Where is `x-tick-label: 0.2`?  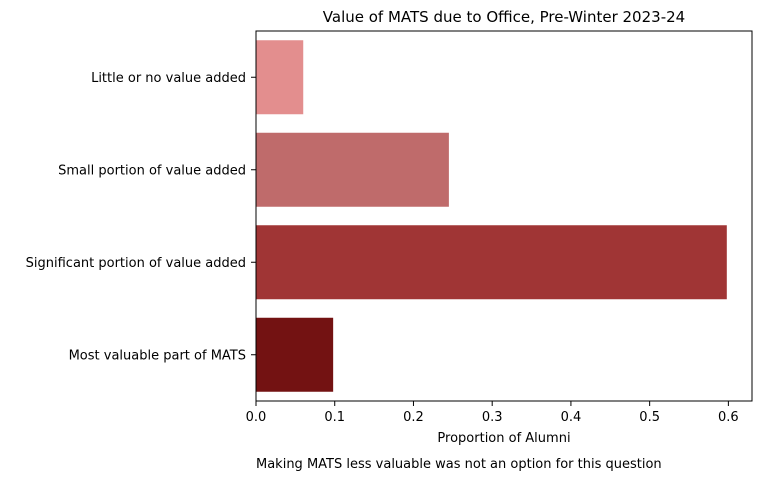
x-tick-label: 0.2 is located at coordinates (413, 417).